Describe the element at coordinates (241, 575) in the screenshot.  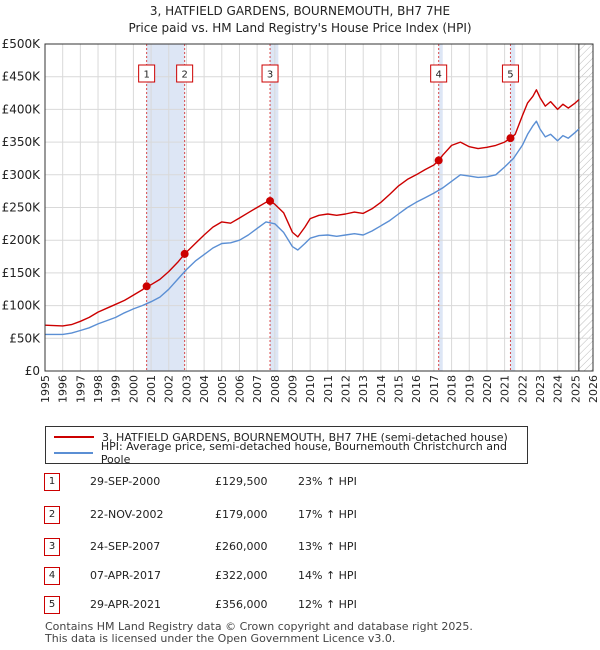
I see `sale-price: £322,000` at that location.